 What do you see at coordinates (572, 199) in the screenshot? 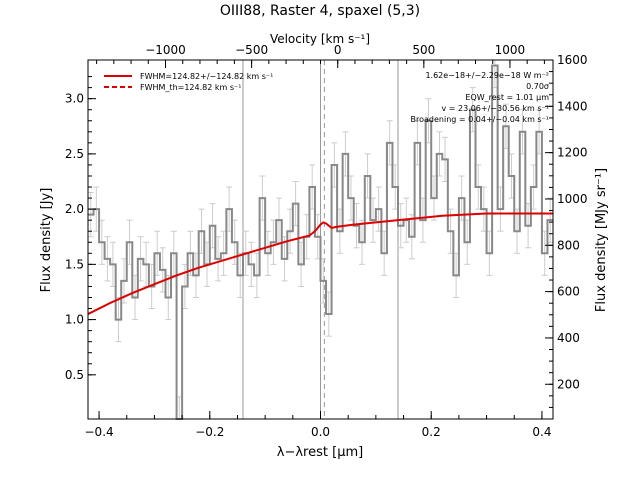
I see `right-tick-label: 1000` at bounding box center [572, 199].